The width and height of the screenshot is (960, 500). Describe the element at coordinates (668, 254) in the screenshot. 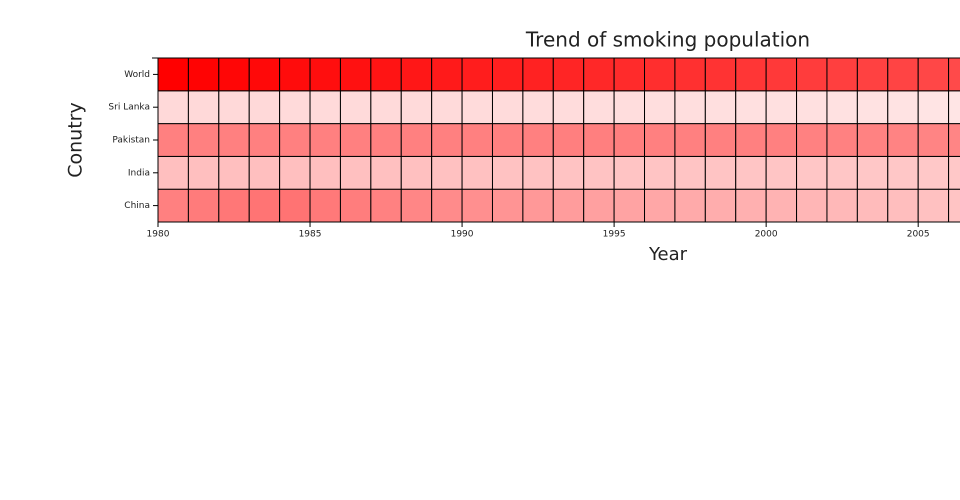

I see `x-axis-label: Year` at that location.